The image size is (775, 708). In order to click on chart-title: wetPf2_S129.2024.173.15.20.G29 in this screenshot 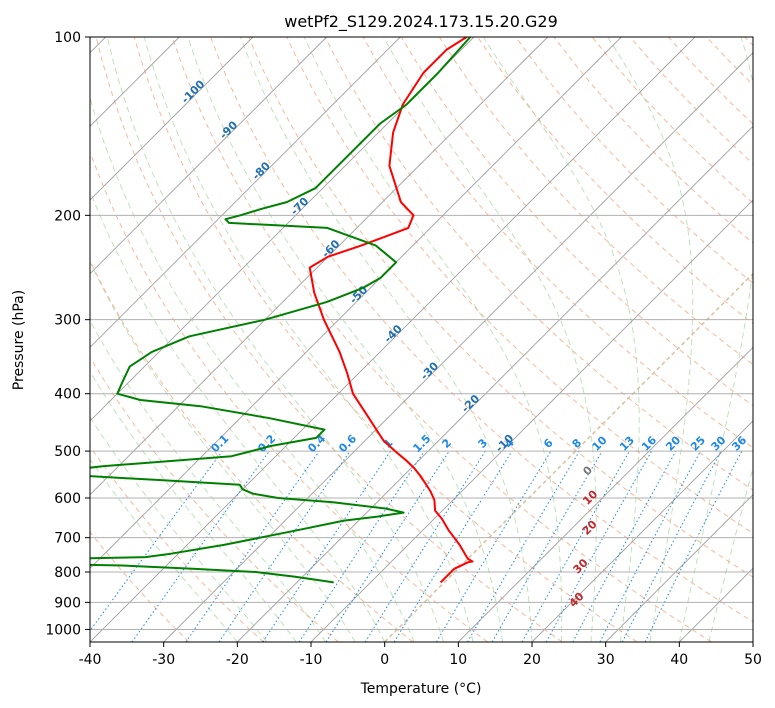, I will do `click(421, 22)`.